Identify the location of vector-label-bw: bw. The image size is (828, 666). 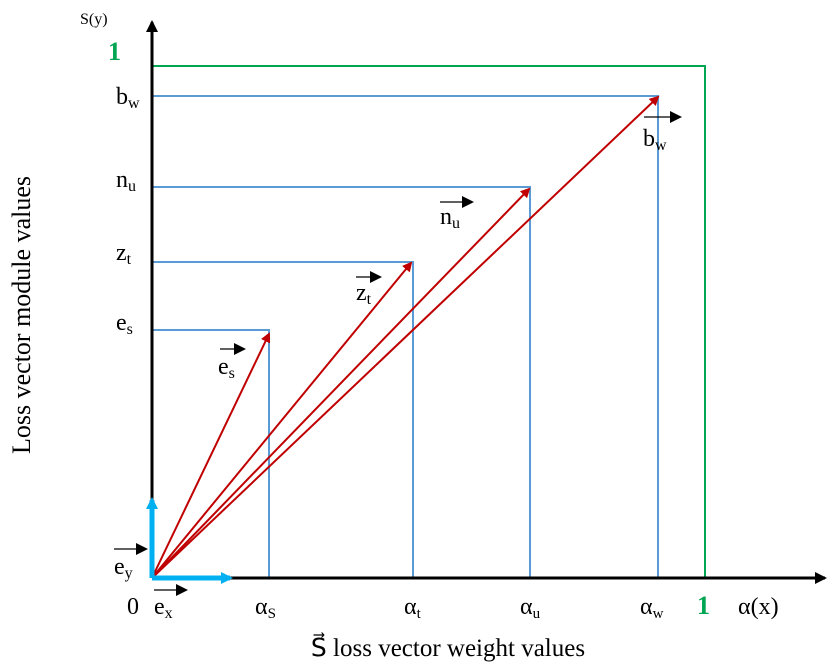
(662, 132).